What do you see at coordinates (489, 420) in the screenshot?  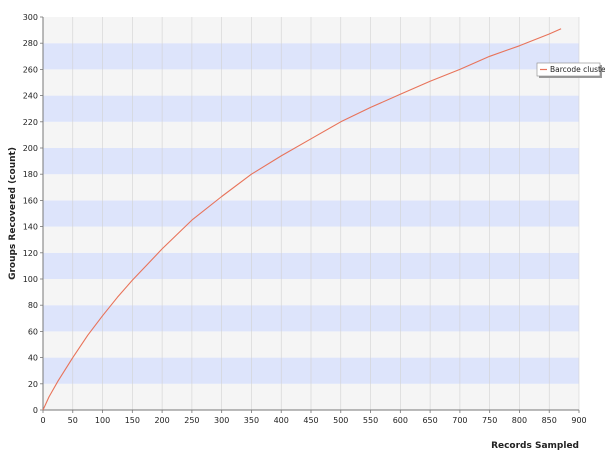 I see `x-tick-label: 750` at bounding box center [489, 420].